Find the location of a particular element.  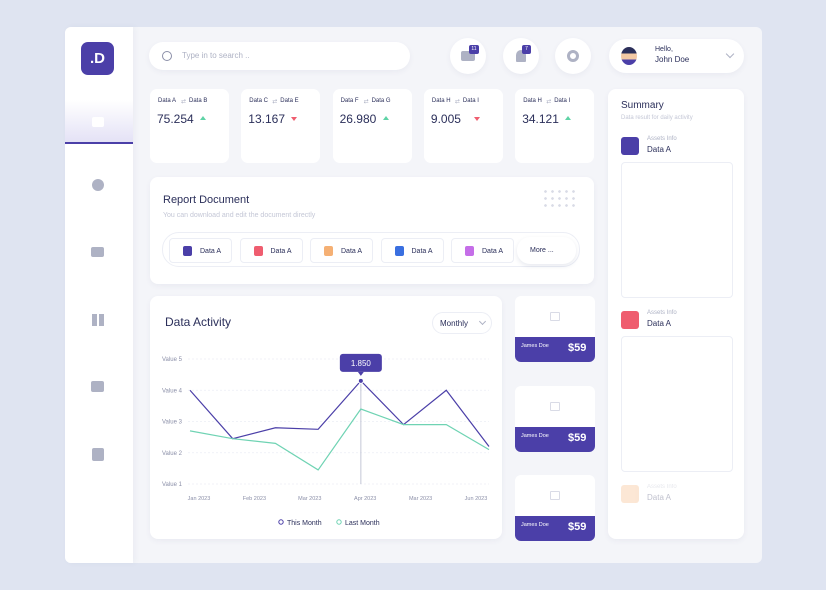

user-greeting: Hello, is located at coordinates (664, 49).